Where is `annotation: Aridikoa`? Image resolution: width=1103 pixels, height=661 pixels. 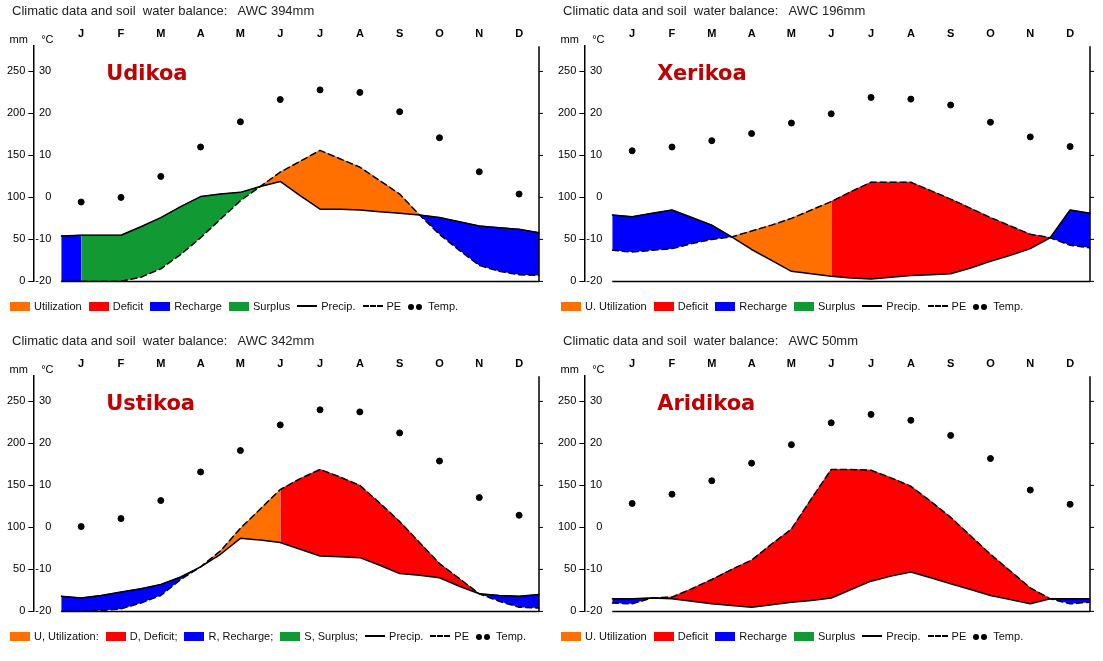 annotation: Aridikoa is located at coordinates (706, 403).